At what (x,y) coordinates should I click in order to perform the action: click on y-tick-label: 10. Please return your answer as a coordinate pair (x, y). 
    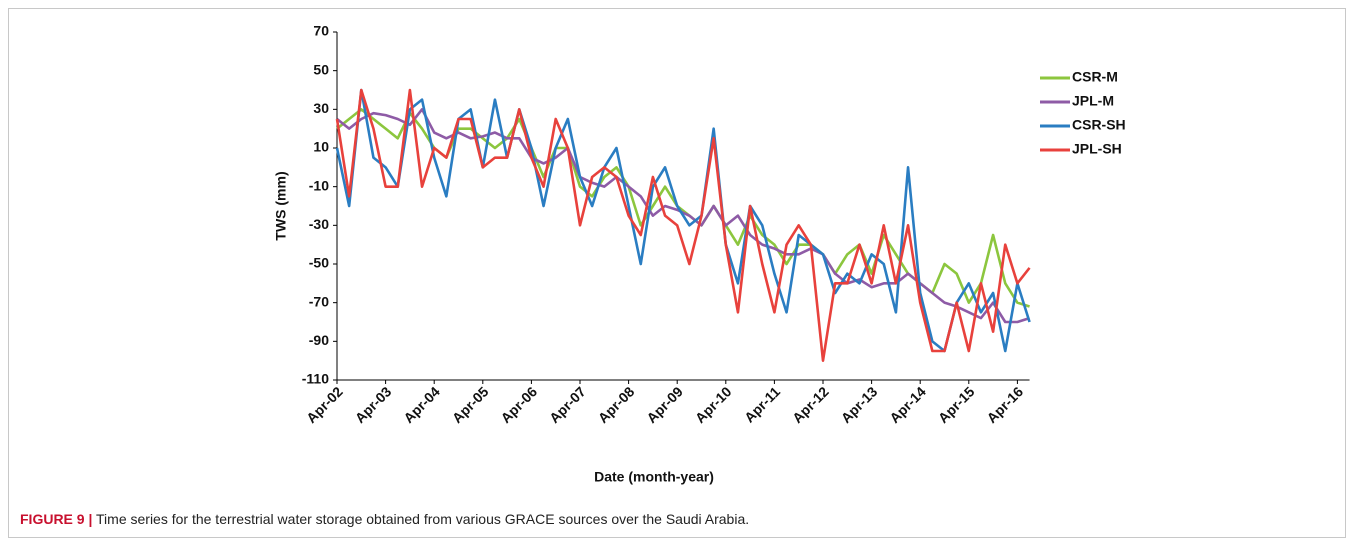
    Looking at the image, I should click on (321, 147).